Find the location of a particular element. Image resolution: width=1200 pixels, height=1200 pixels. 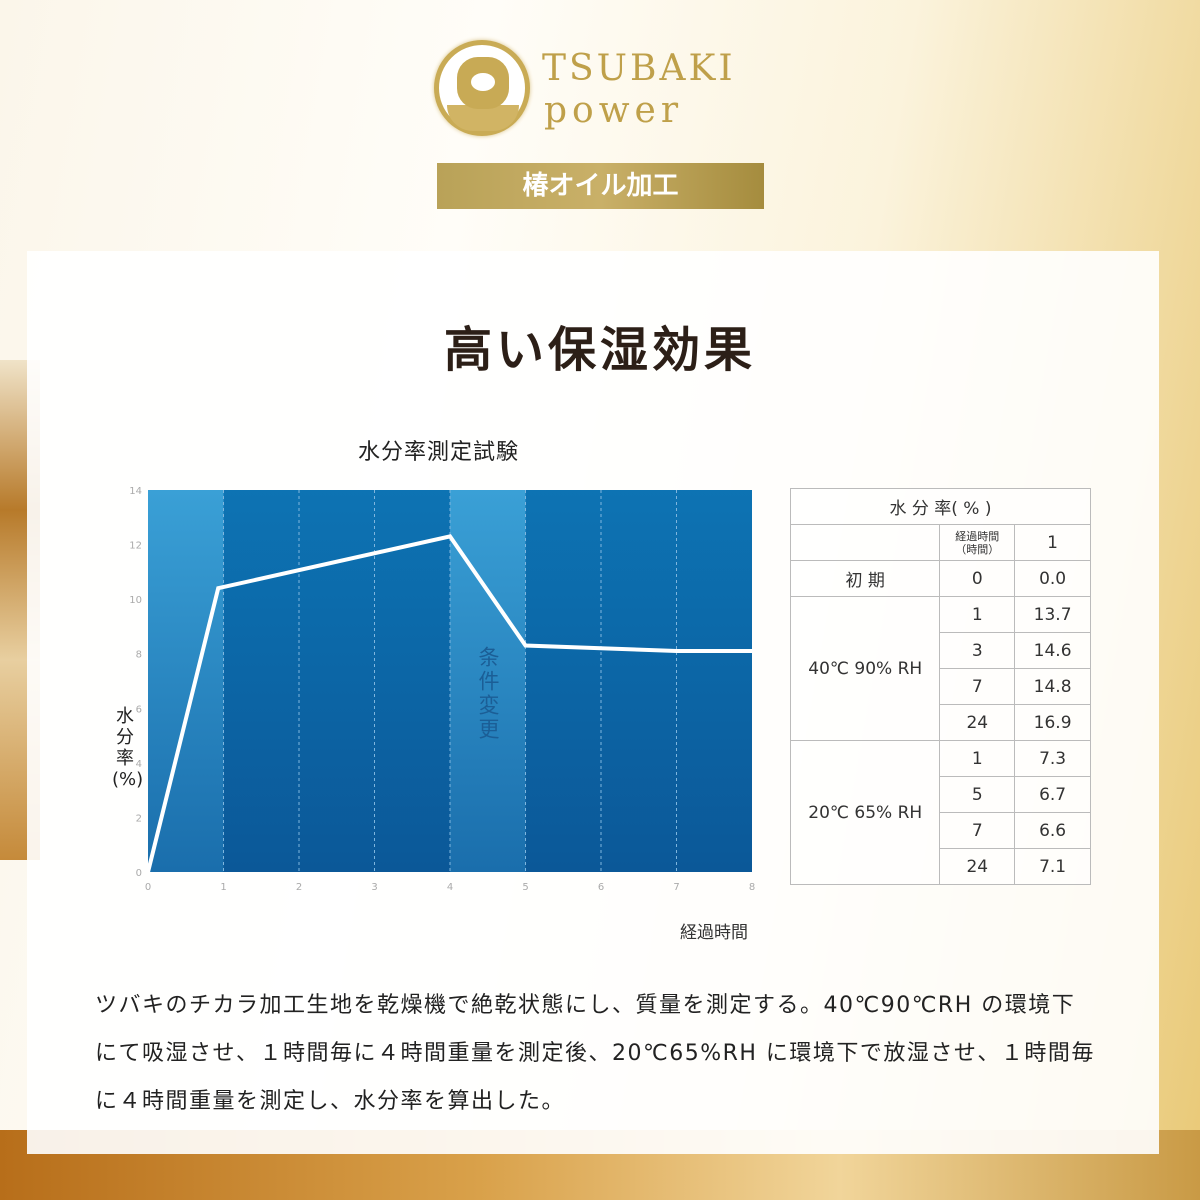

oil-treatment-banner: 椿オイル加工 is located at coordinates (600, 186).